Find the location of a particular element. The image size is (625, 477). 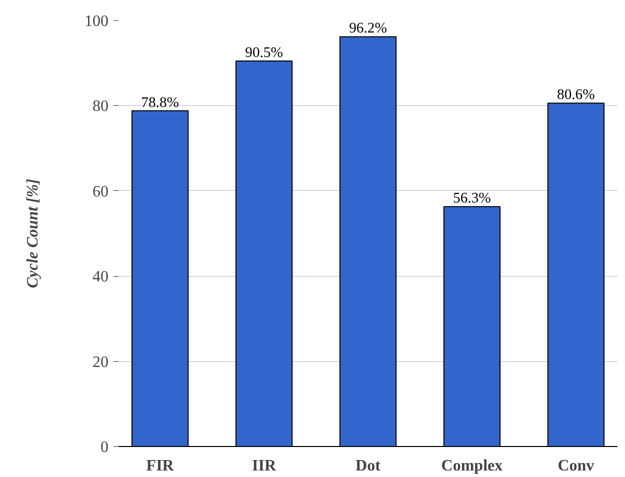

x-tick-label: IIR is located at coordinates (264, 466).